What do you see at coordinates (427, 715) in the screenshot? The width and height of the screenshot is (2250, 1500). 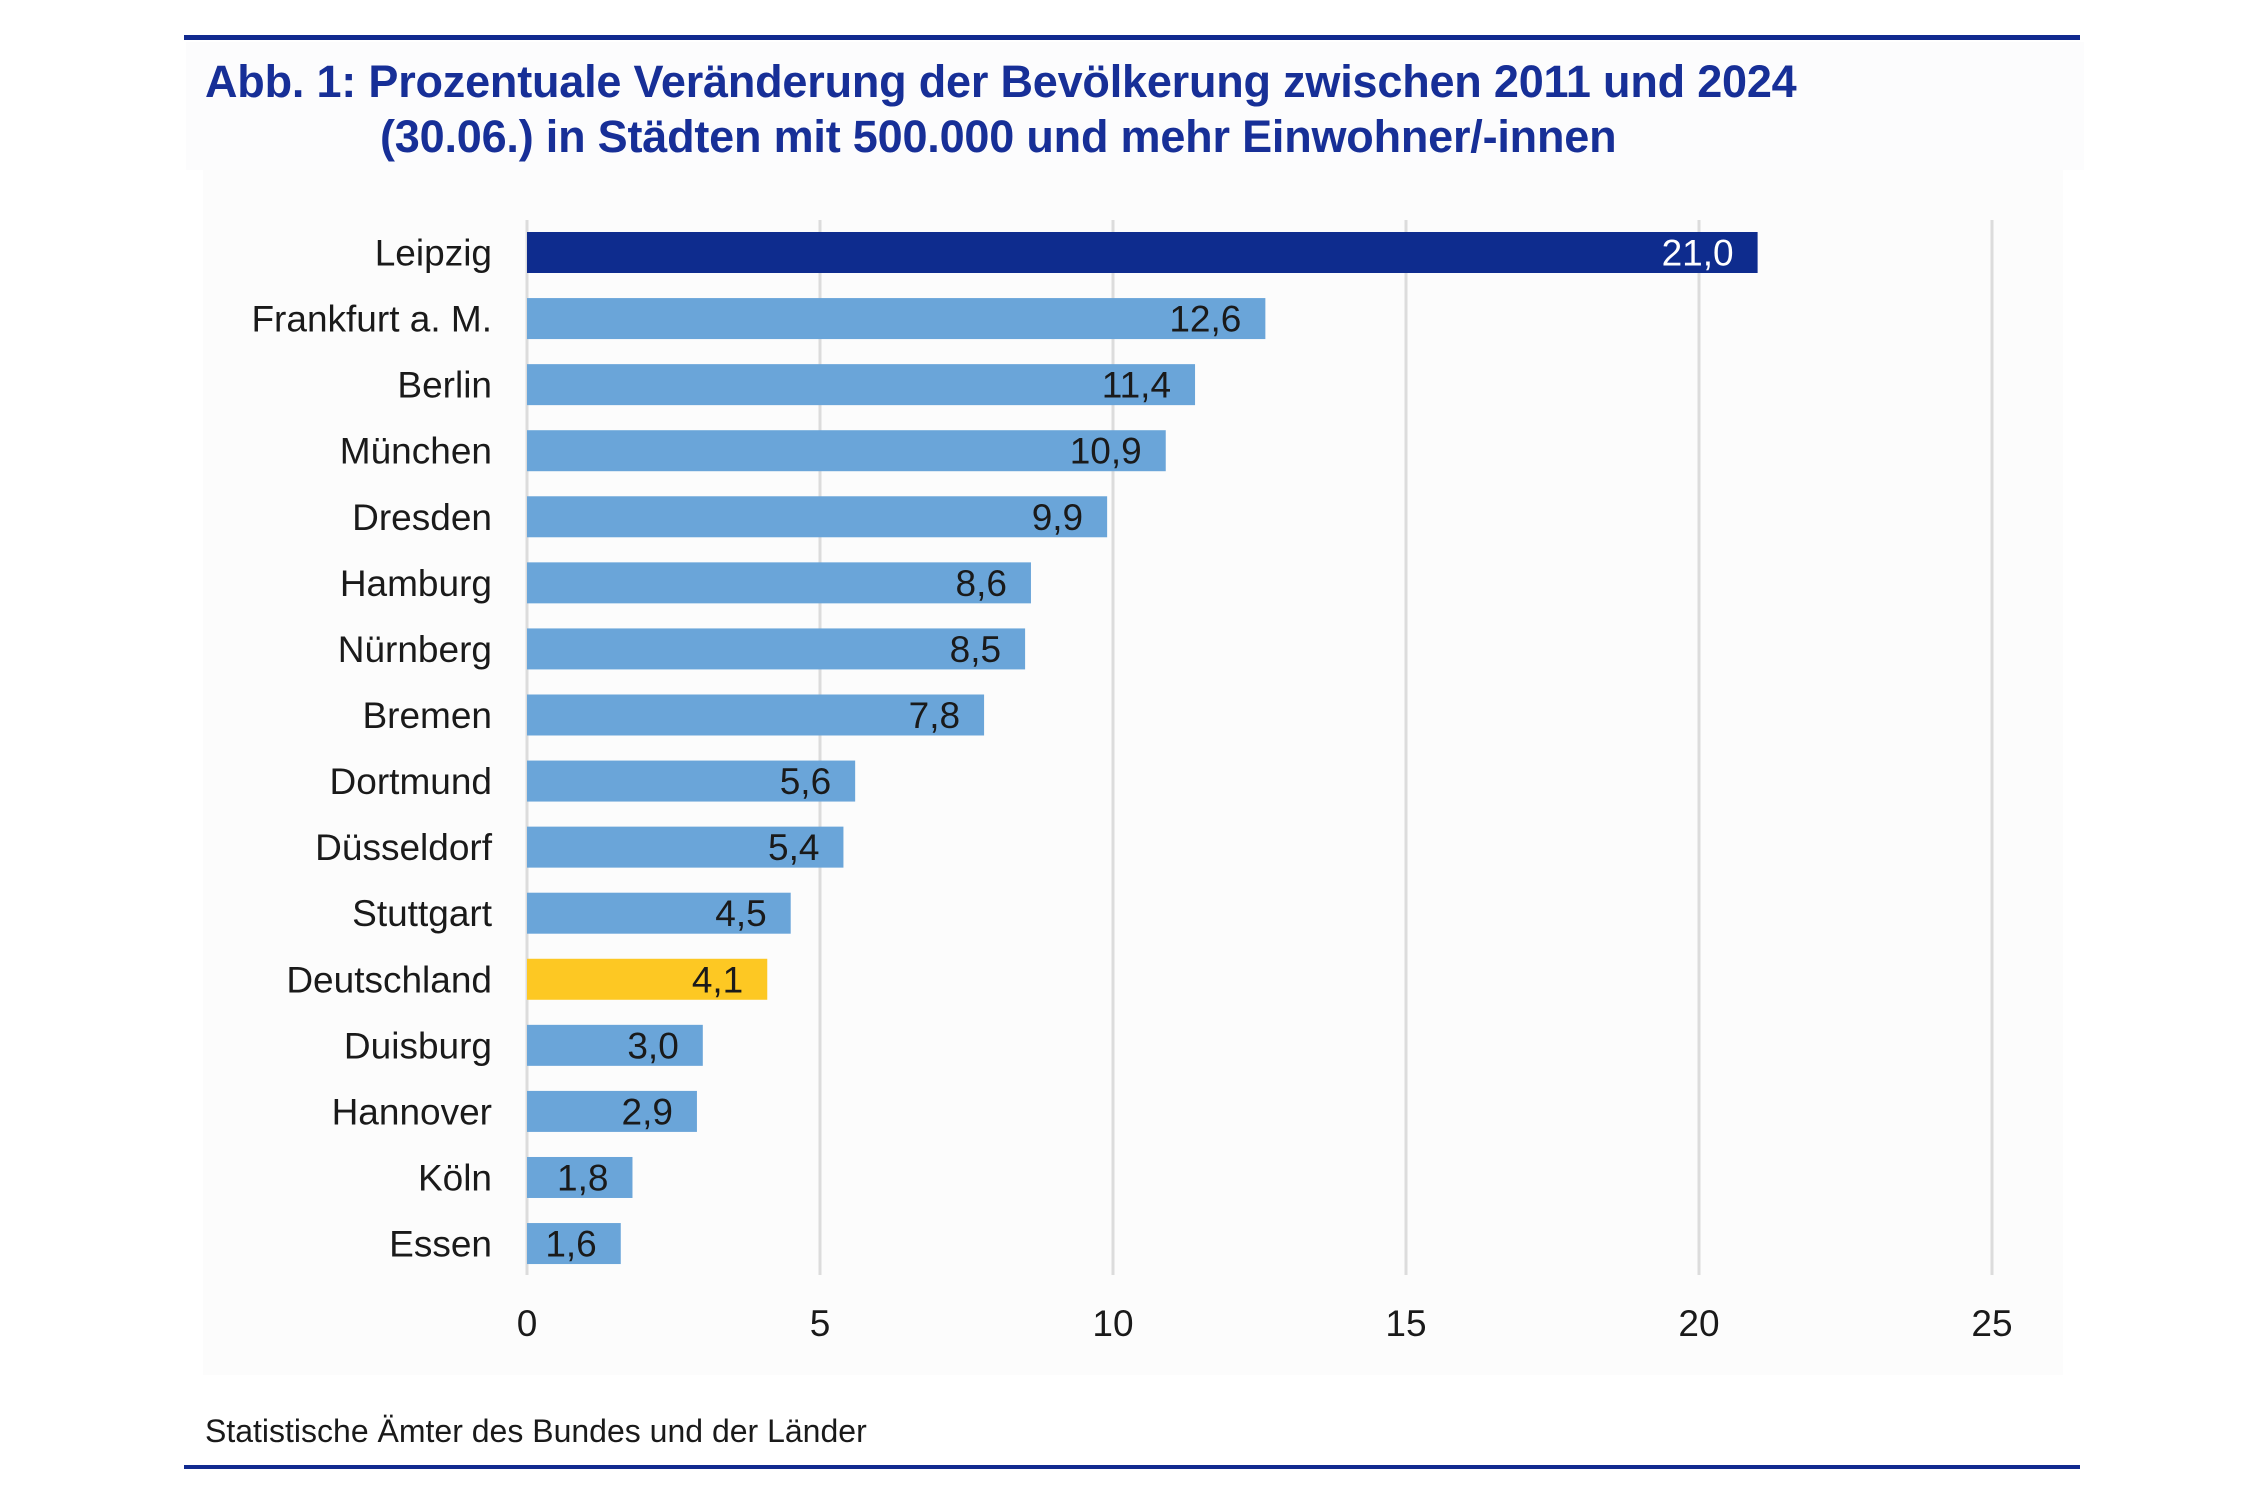 I see `category-label: Bremen` at bounding box center [427, 715].